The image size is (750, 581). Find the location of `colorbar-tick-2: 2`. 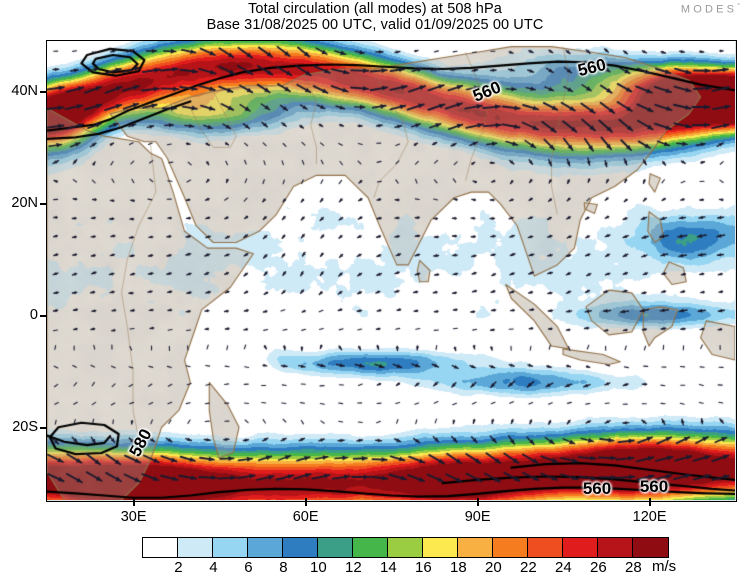

colorbar-tick-2: 2 is located at coordinates (178, 567).